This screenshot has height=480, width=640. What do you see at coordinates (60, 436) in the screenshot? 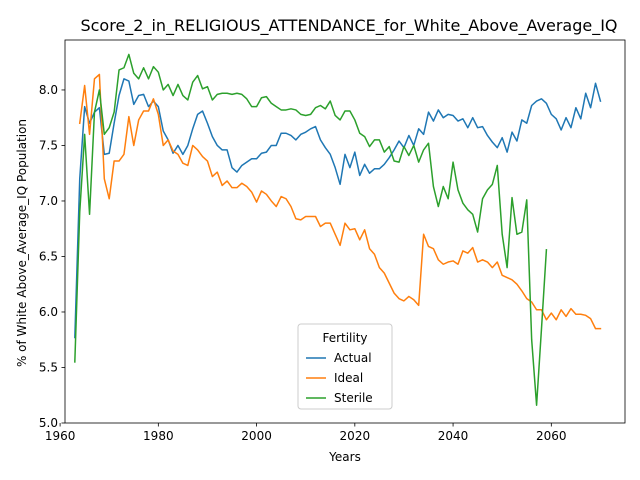
I see `x-tick-label: 1960` at bounding box center [60, 436].